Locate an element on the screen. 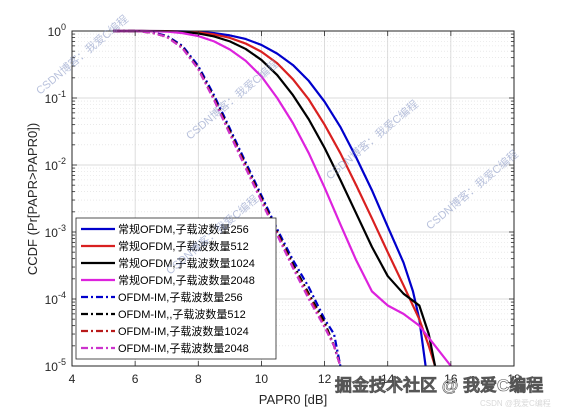  y-tick-label: 10⁻³ is located at coordinates (55, 231).